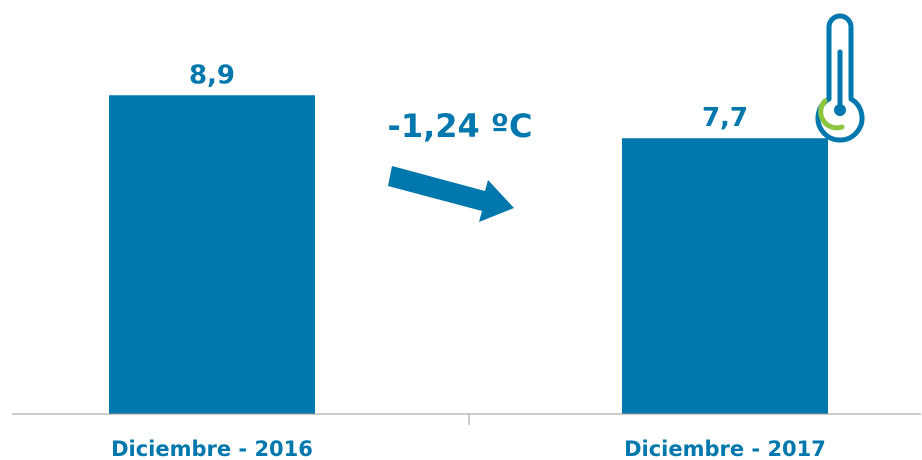 The image size is (922, 460). I want to click on bar-diciembre-2017, so click(725, 276).